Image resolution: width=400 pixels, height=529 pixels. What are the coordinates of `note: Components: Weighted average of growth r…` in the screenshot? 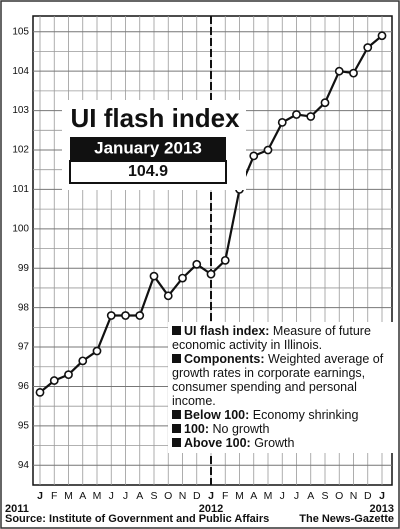 It's located at (283, 380).